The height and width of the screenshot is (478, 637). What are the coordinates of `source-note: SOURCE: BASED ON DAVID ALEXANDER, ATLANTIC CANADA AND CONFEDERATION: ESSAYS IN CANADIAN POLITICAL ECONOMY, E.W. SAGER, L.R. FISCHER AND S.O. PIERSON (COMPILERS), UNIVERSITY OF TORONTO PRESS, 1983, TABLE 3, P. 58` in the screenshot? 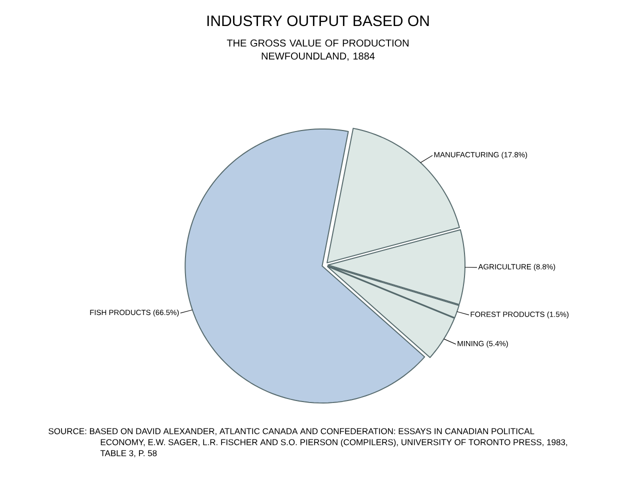 It's located at (308, 443).